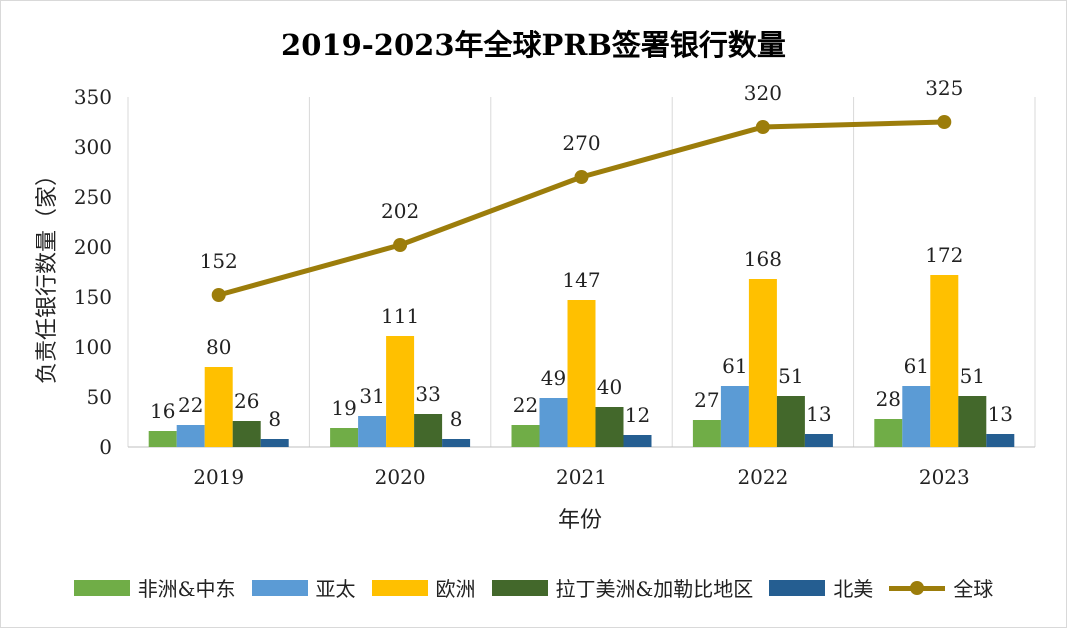 Image resolution: width=1067 pixels, height=628 pixels. I want to click on bar-data-label: 168, so click(763, 259).